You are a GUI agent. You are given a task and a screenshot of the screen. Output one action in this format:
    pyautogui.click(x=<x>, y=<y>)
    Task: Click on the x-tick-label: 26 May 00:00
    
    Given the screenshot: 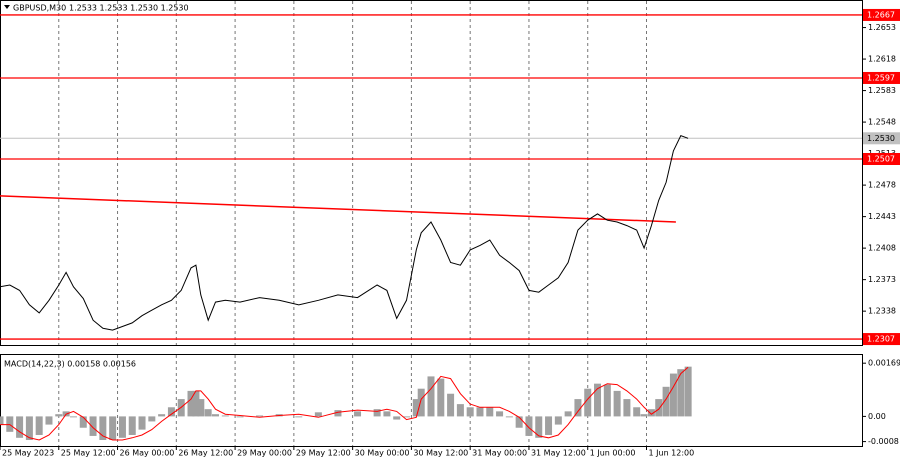 What is the action you would take?
    pyautogui.click(x=147, y=453)
    